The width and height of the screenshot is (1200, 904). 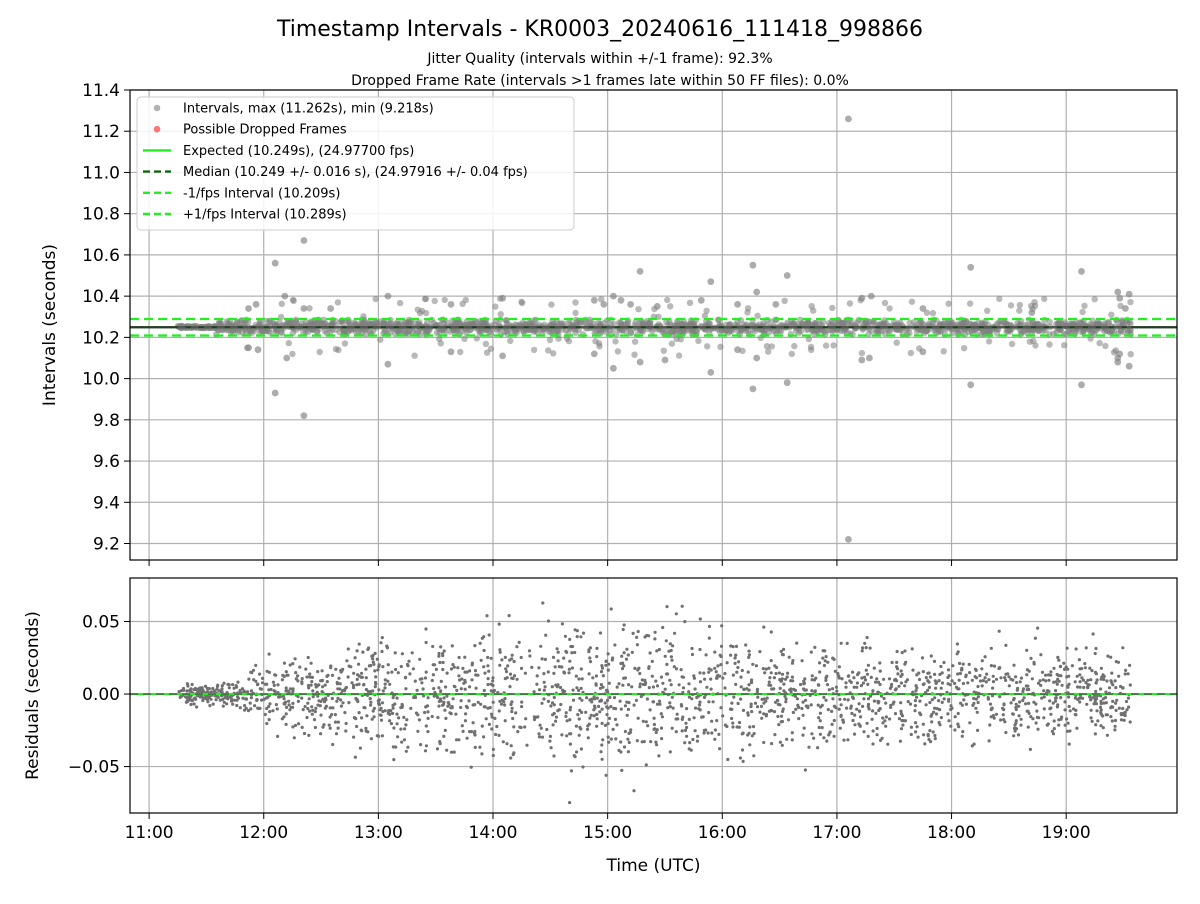 What do you see at coordinates (971, 385) in the screenshot?
I see `interval-outlier-point` at bounding box center [971, 385].